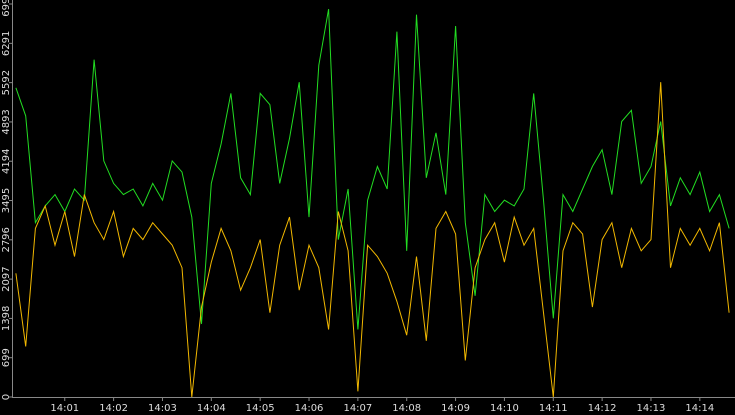  What do you see at coordinates (699, 408) in the screenshot?
I see `x-tick-label: 14:14` at bounding box center [699, 408].